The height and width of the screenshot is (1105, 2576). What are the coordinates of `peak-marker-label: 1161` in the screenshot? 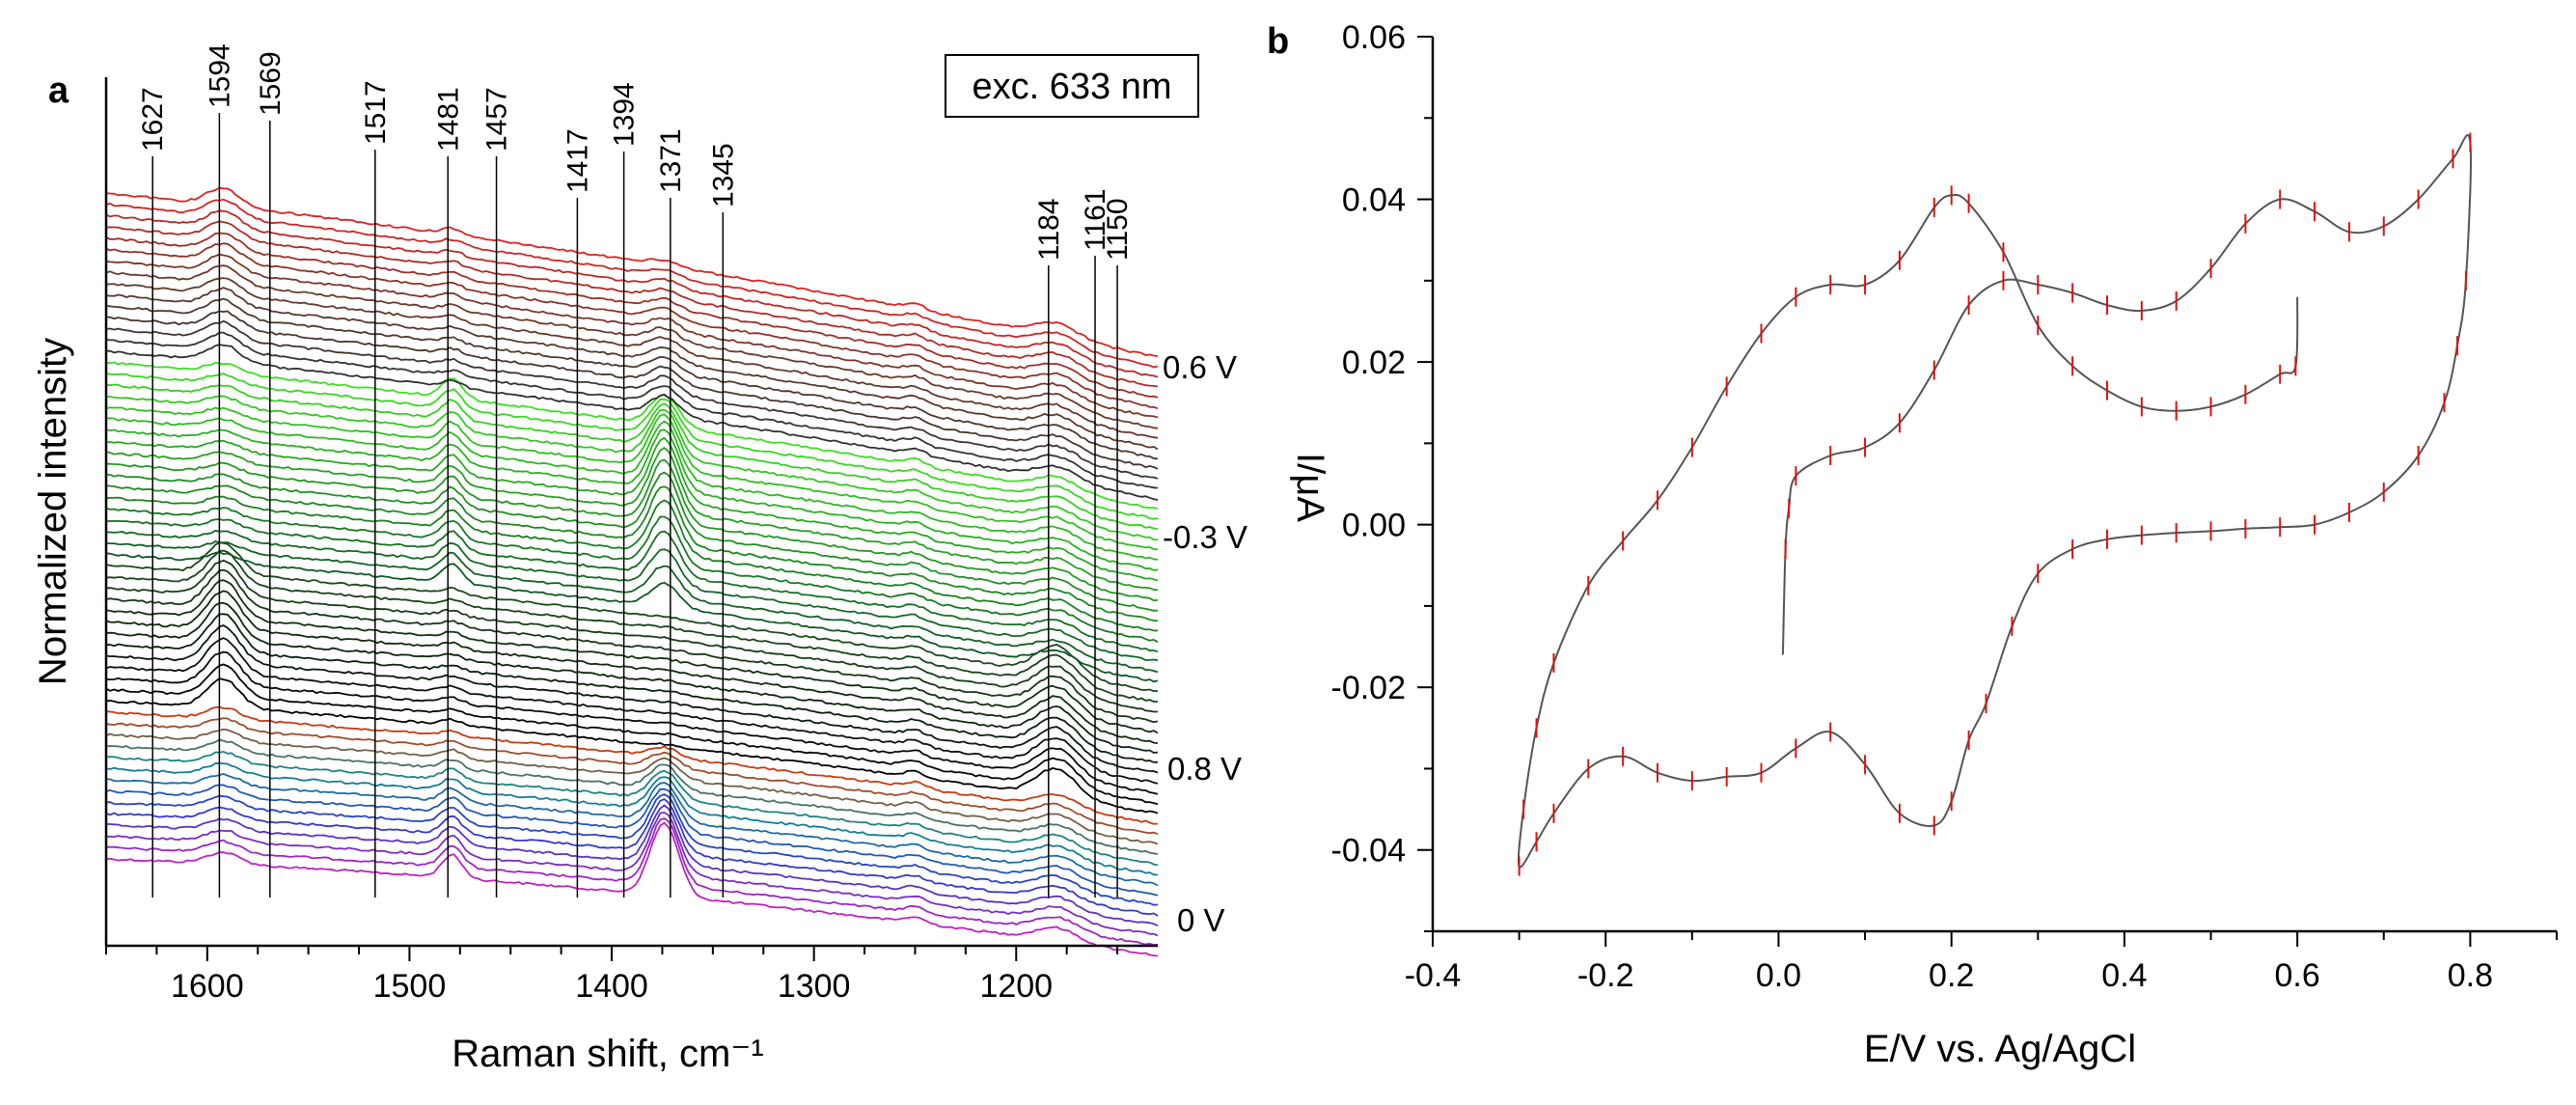 It's located at (1096, 220).